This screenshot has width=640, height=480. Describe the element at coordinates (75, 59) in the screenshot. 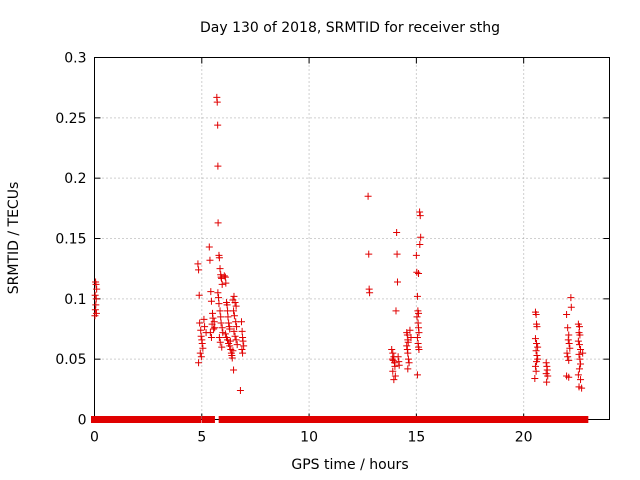

I see `y-tick-label: 0.3` at that location.